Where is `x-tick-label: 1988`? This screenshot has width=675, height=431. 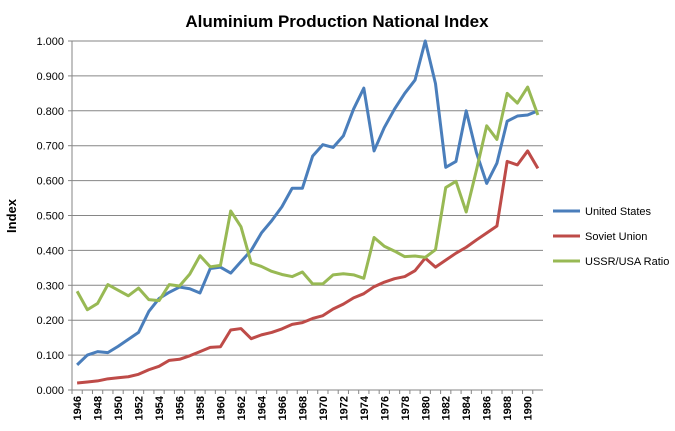 x-tick-label: 1988 is located at coordinates (508, 408).